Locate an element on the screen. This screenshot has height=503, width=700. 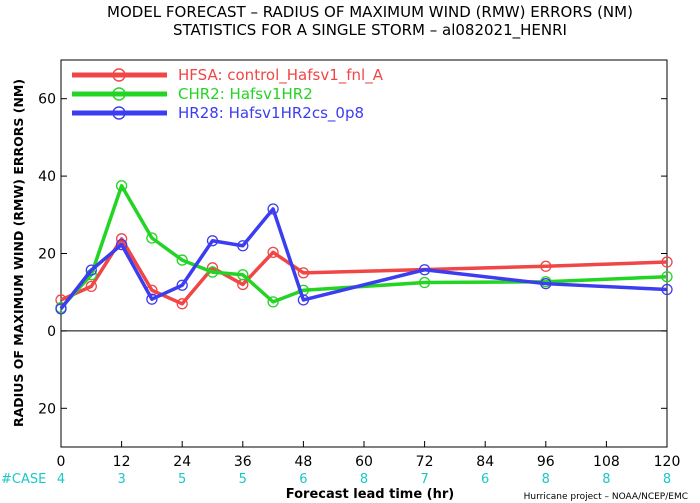
x-tick-label: 72 is located at coordinates (425, 462).